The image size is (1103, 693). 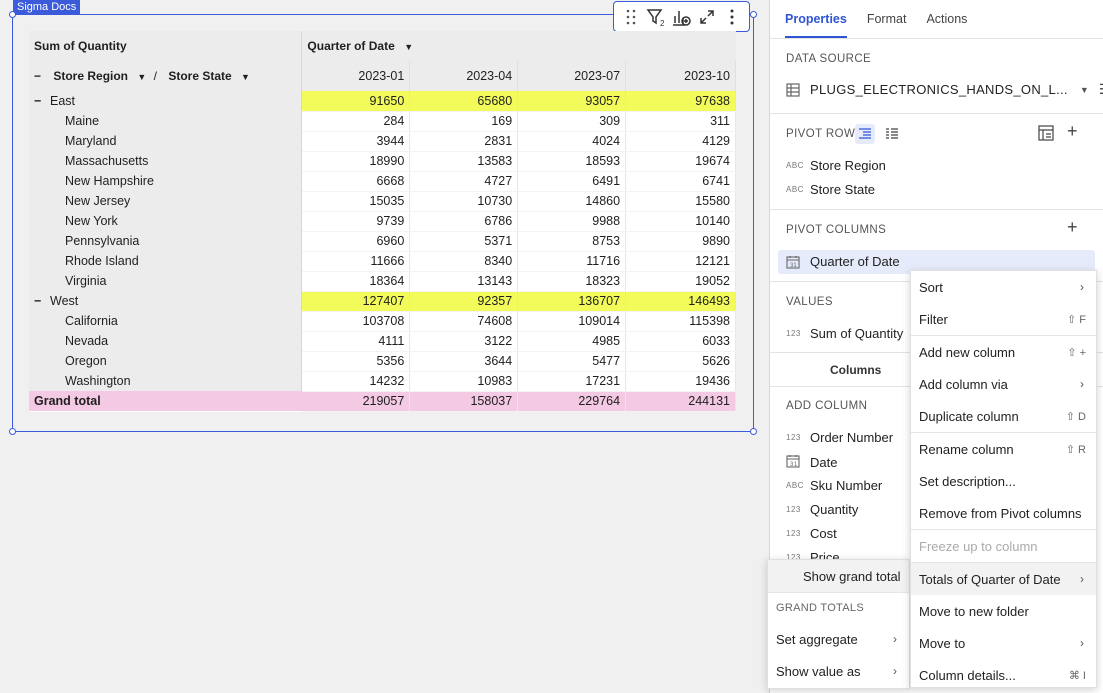 What do you see at coordinates (464, 181) in the screenshot?
I see `value-cell: 4727` at bounding box center [464, 181].